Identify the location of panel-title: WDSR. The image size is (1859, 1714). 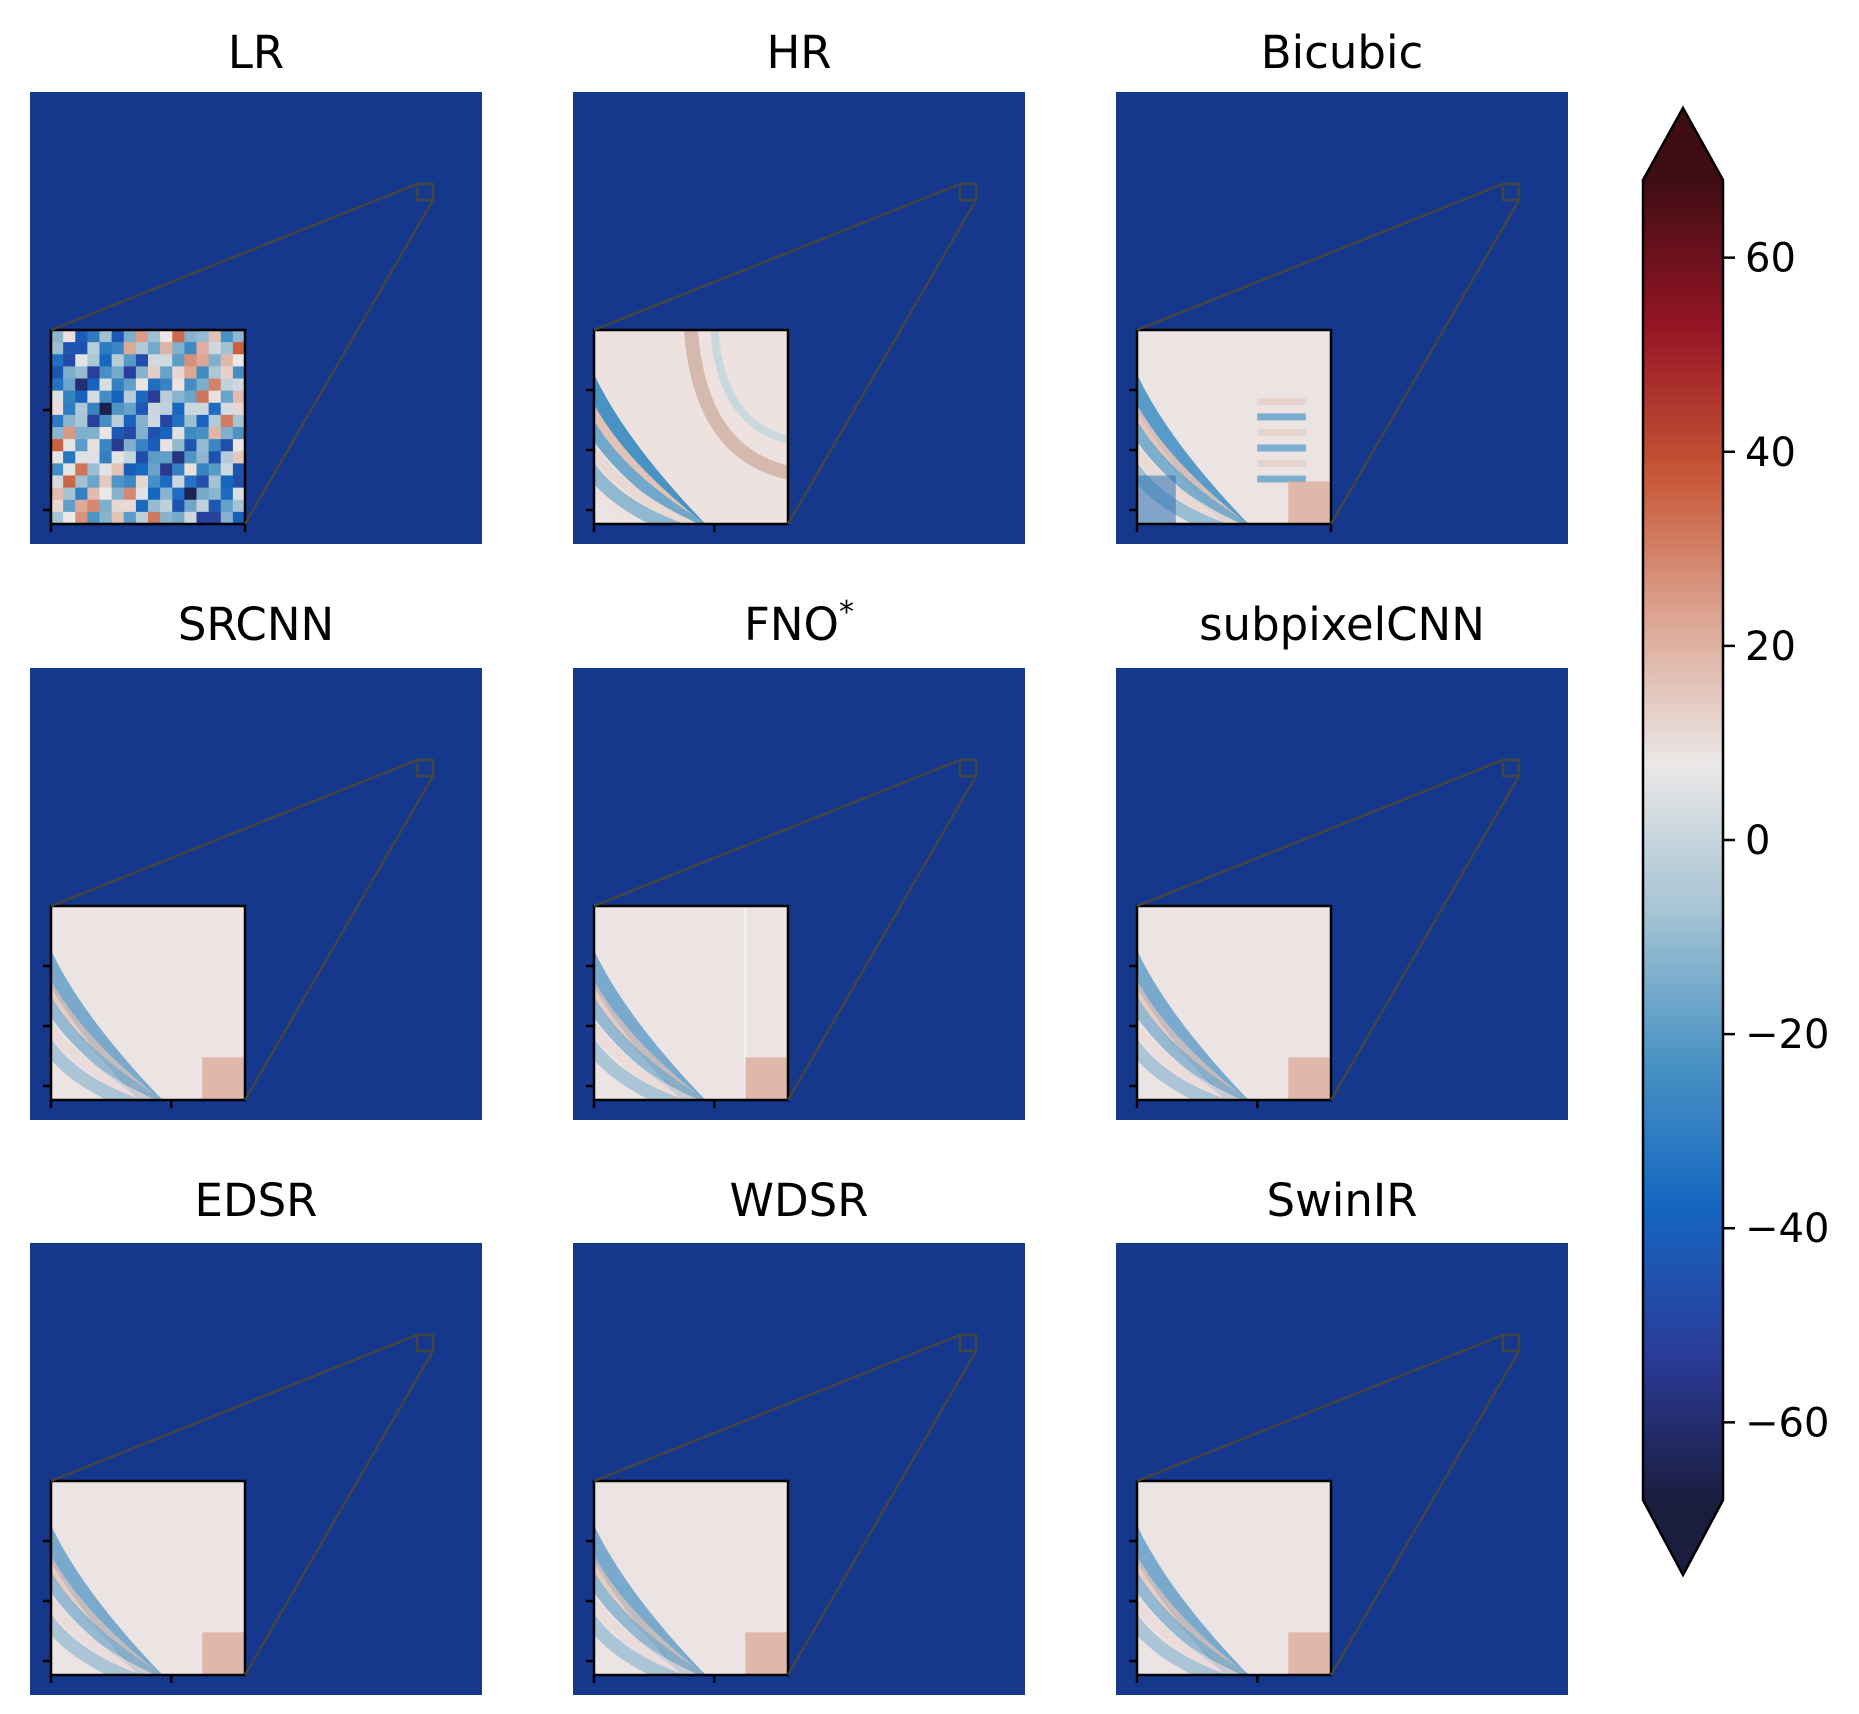
(799, 1200).